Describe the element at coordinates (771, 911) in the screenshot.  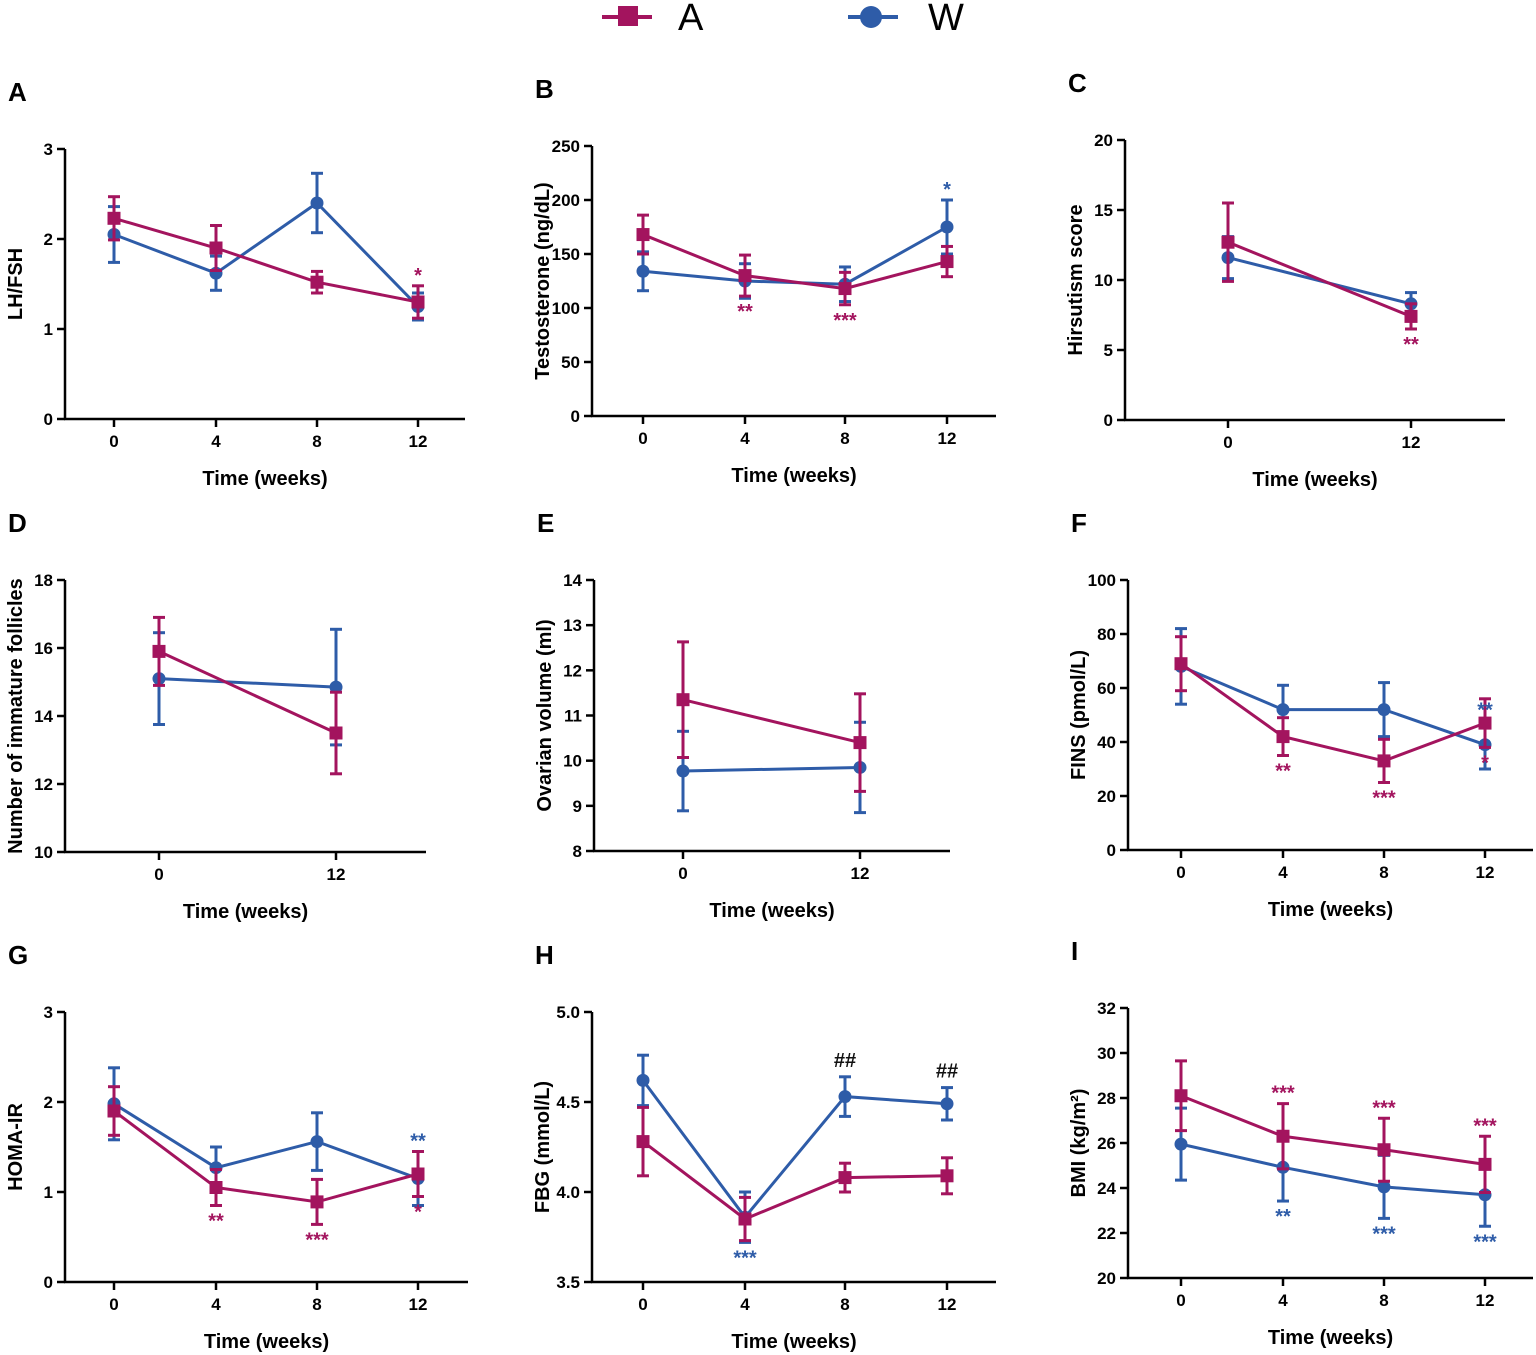
I see `panel-e-xlabel: Time (weeks)` at that location.